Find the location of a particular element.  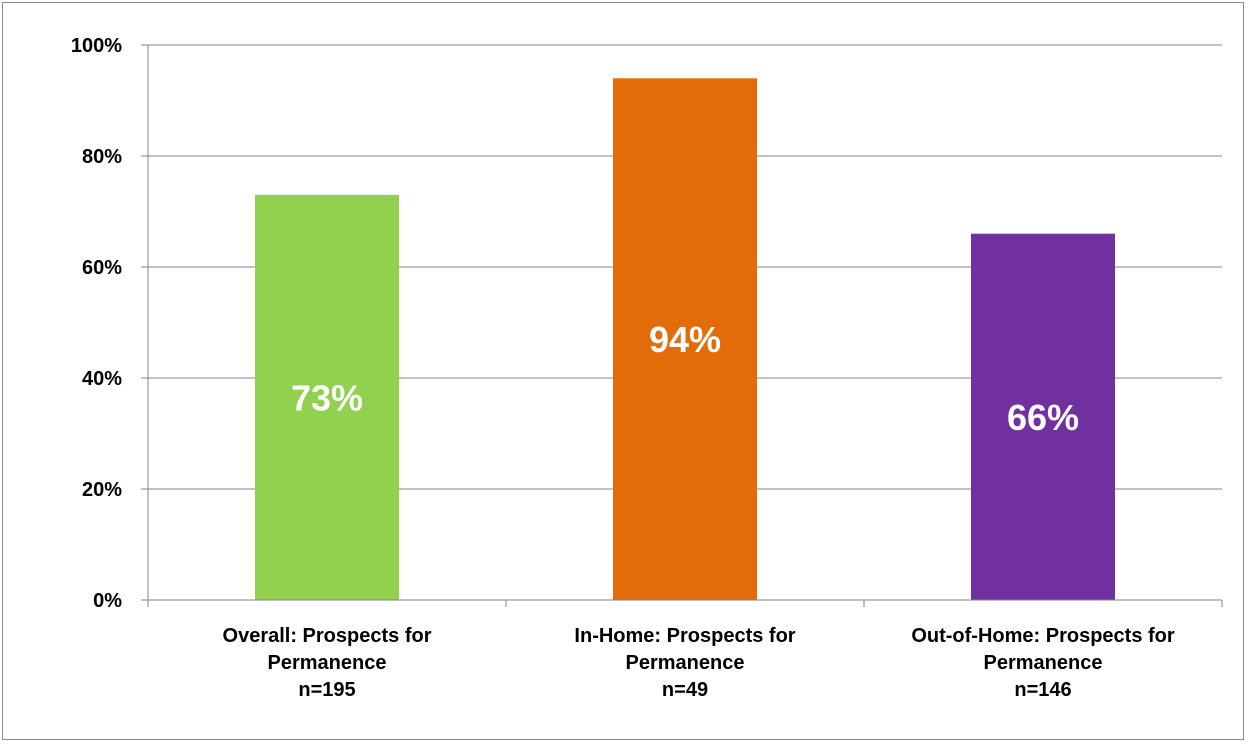

data-label: 73% is located at coordinates (327, 397).